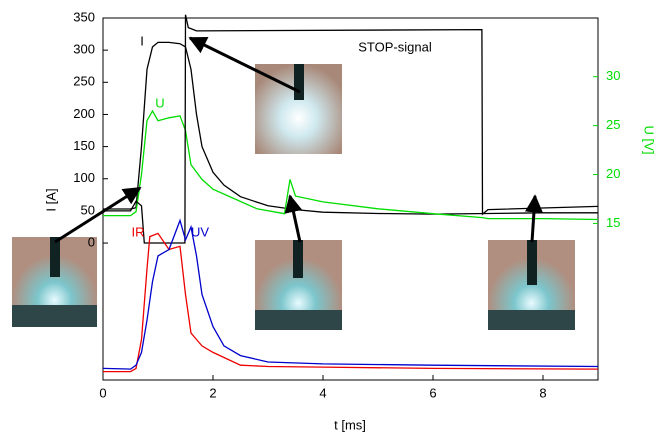 This screenshot has width=668, height=434. I want to click on y-tick-label: 150, so click(84, 145).